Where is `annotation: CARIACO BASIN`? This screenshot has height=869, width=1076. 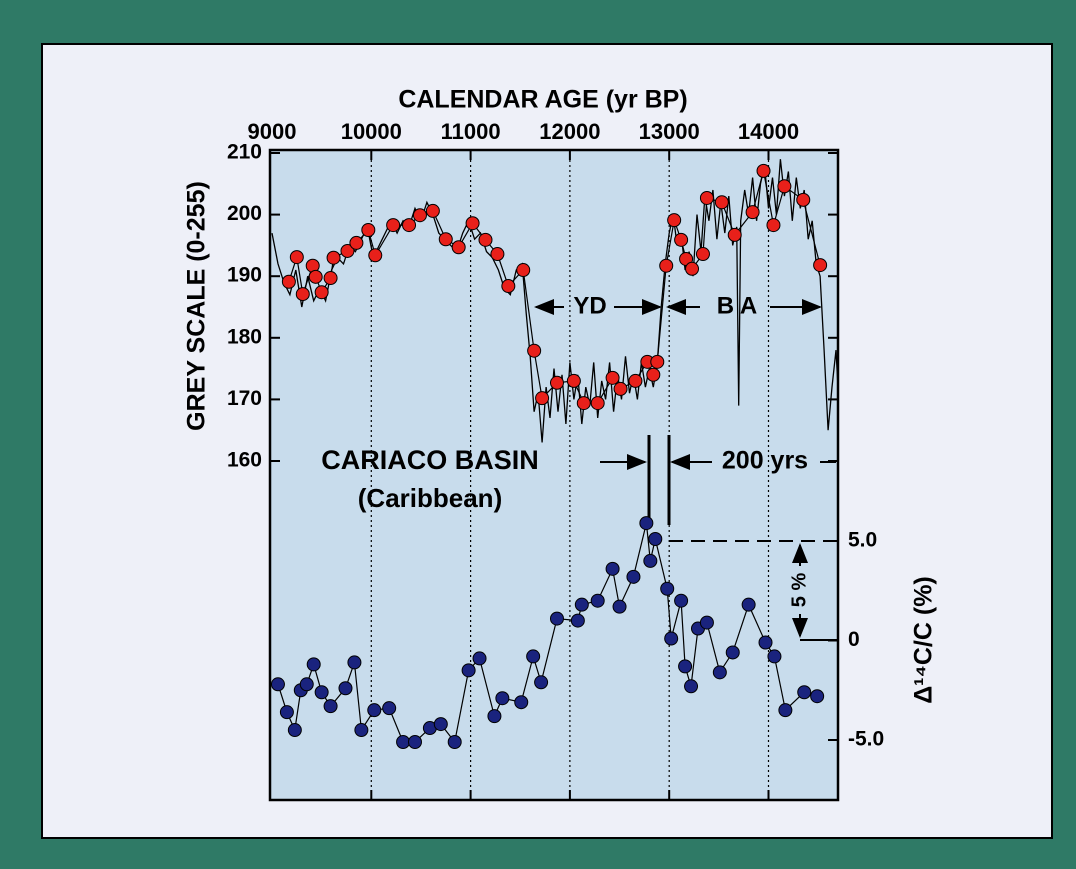
annotation: CARIACO BASIN is located at coordinates (430, 460).